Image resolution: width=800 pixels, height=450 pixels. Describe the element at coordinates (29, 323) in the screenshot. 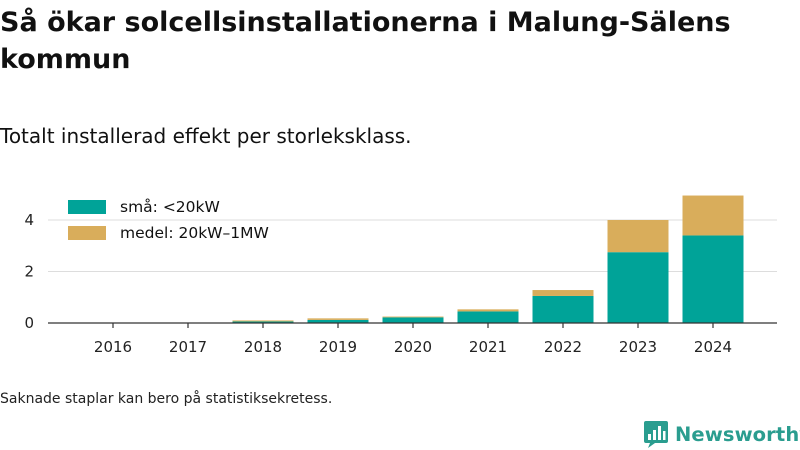

I see `y-tick-label: 0` at that location.